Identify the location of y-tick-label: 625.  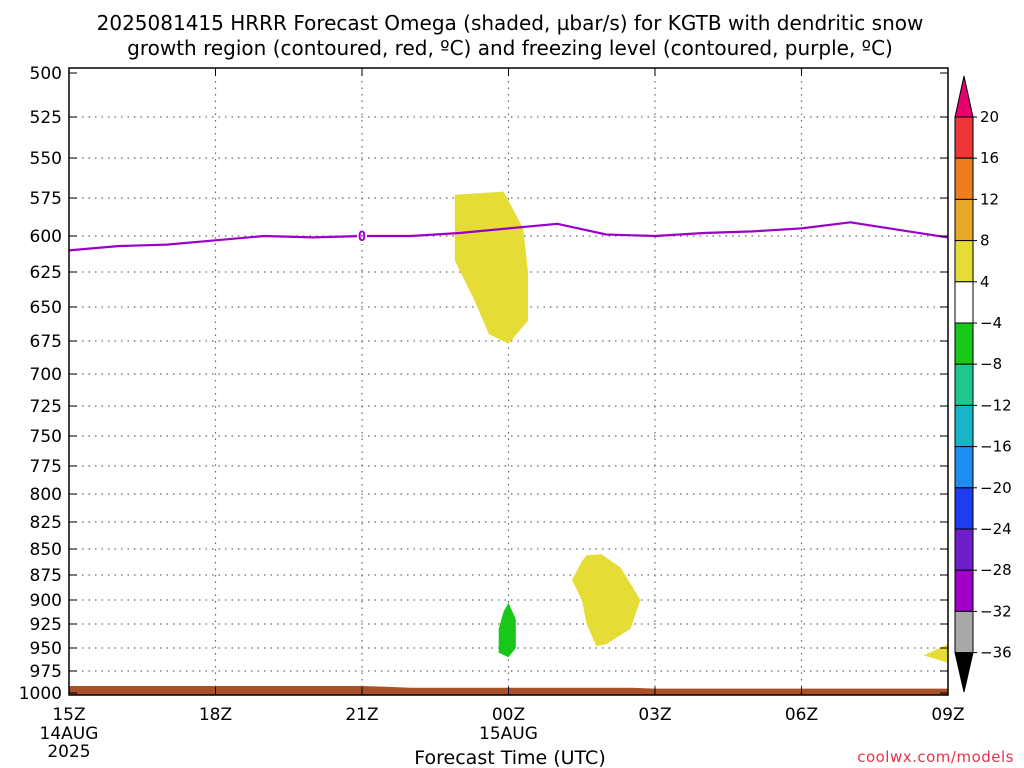
(46, 273).